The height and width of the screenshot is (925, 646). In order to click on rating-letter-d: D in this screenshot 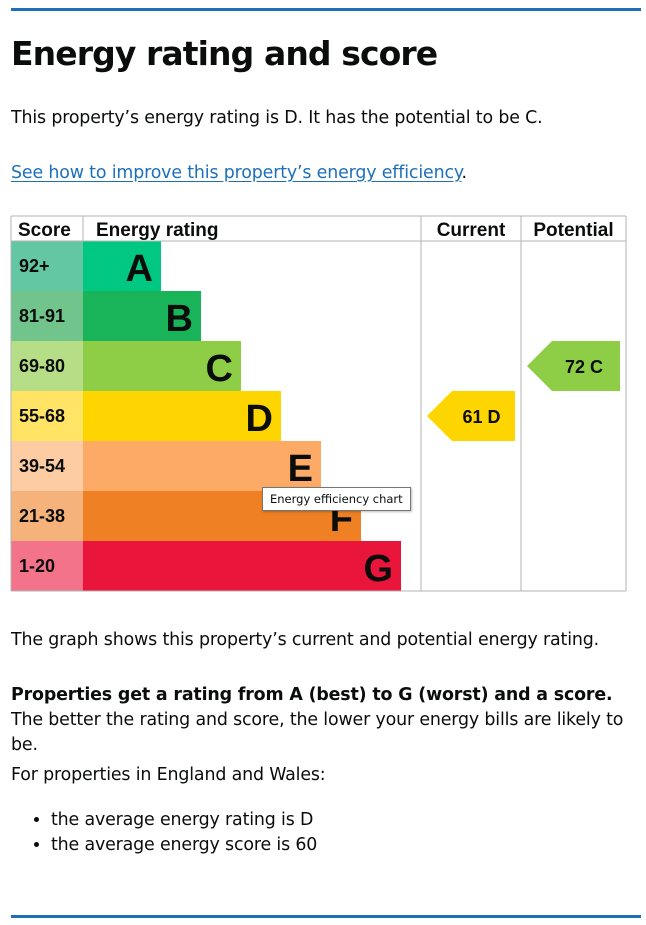, I will do `click(259, 419)`.